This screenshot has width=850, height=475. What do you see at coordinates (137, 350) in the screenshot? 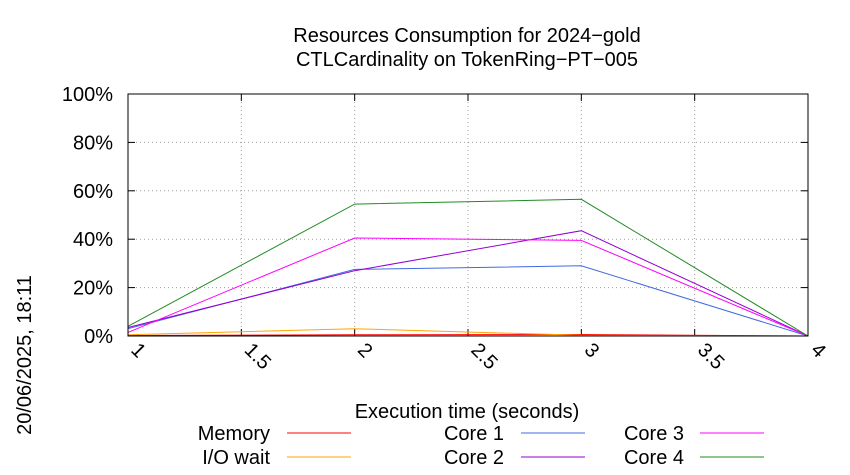
I see `x-tick-label: 1` at bounding box center [137, 350].